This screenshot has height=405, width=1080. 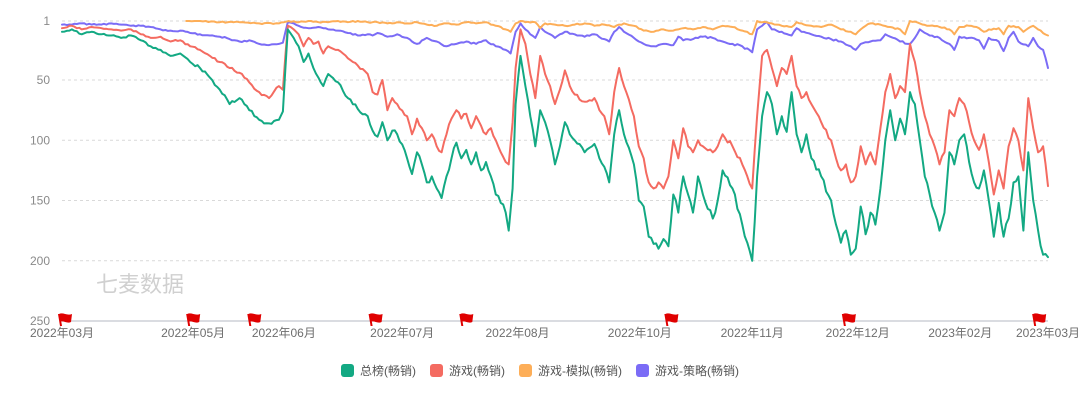 I want to click on x-tick-label: 2022年08月, so click(x=518, y=333).